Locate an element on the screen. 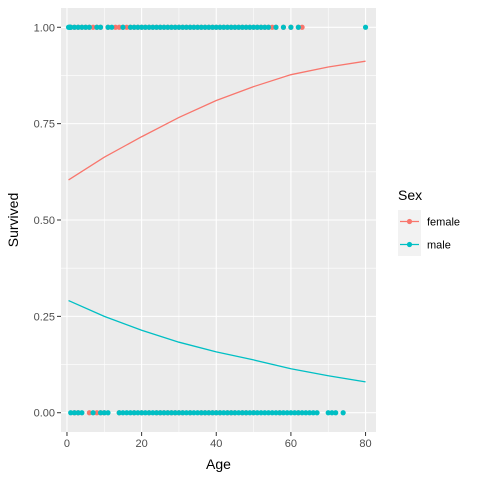 This screenshot has width=480, height=480. legend-title: Sex is located at coordinates (410, 195).